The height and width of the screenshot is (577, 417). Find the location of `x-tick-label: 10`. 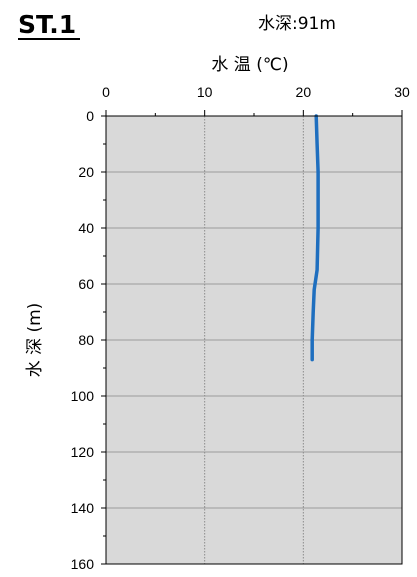

x-tick-label: 10 is located at coordinates (205, 92).